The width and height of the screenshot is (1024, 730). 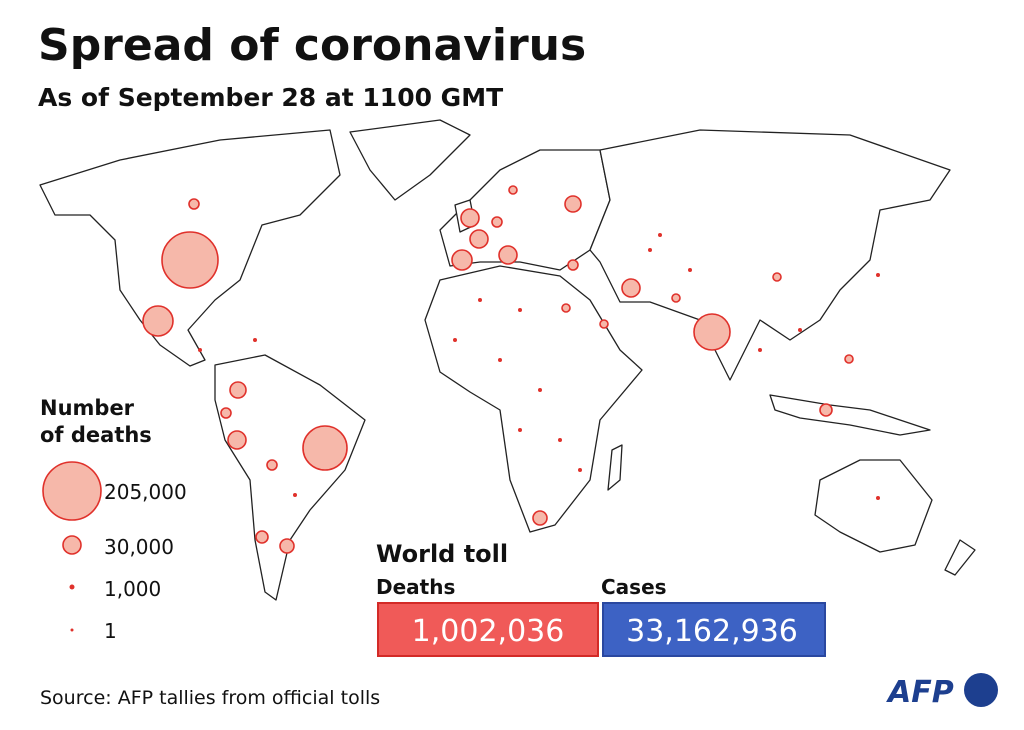 What do you see at coordinates (442, 554) in the screenshot?
I see `toll-title: World toll` at bounding box center [442, 554].